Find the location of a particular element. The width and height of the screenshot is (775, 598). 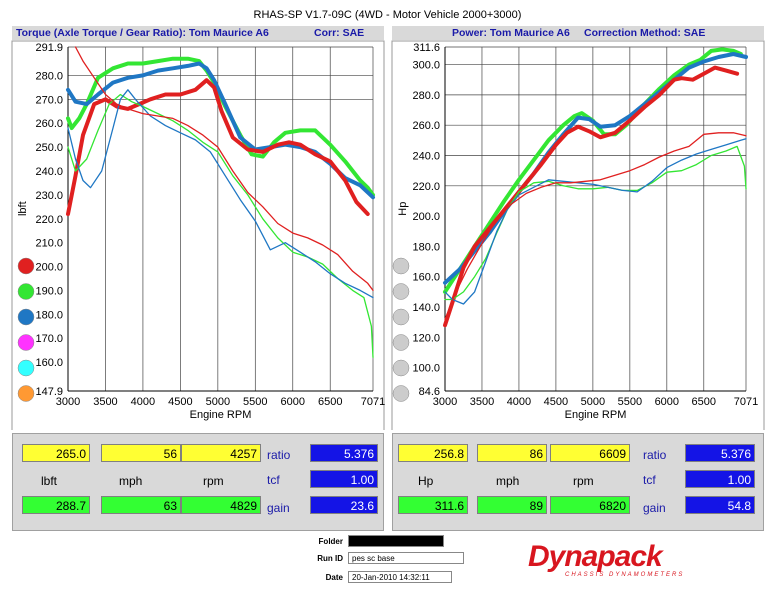

power-mph-label: mph is located at coordinates (508, 481).